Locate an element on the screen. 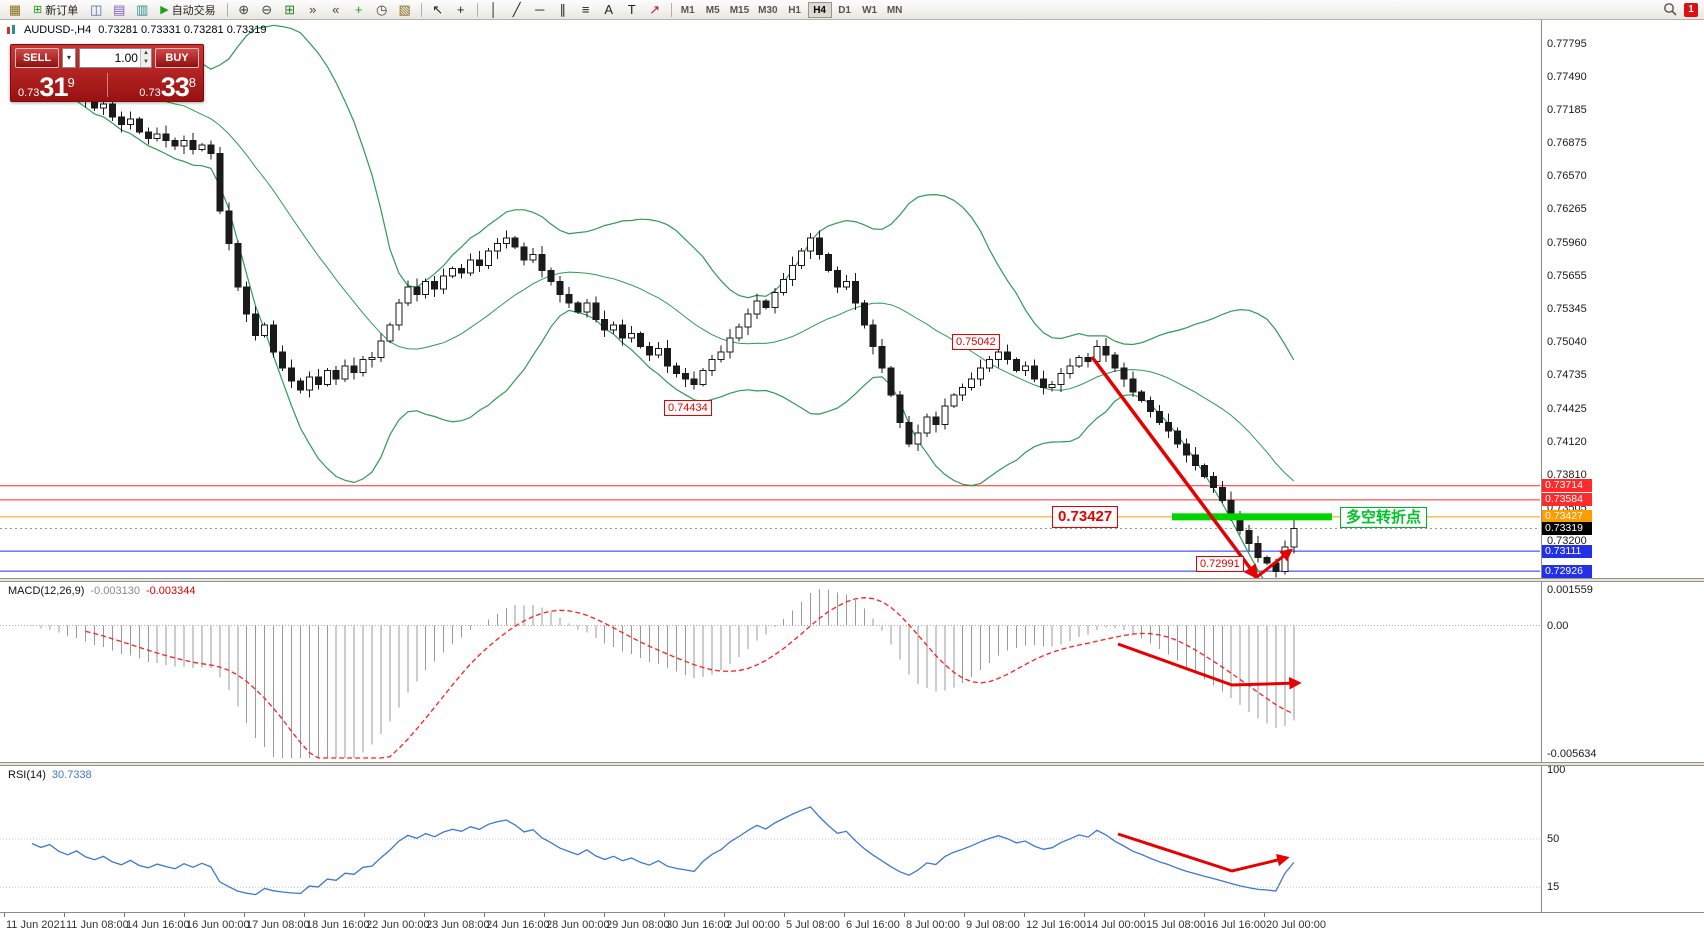 The image size is (1704, 943). tile-windows-icon: ⊞ is located at coordinates (290, 10).